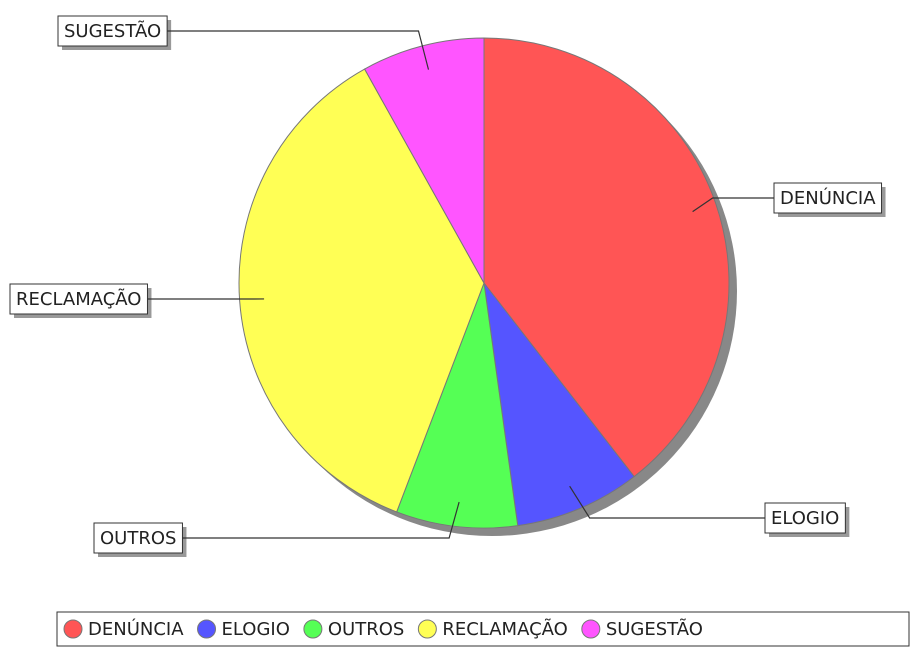 Image resolution: width=913 pixels, height=648 pixels. What do you see at coordinates (366, 629) in the screenshot?
I see `legend-label: OUTROS` at bounding box center [366, 629].